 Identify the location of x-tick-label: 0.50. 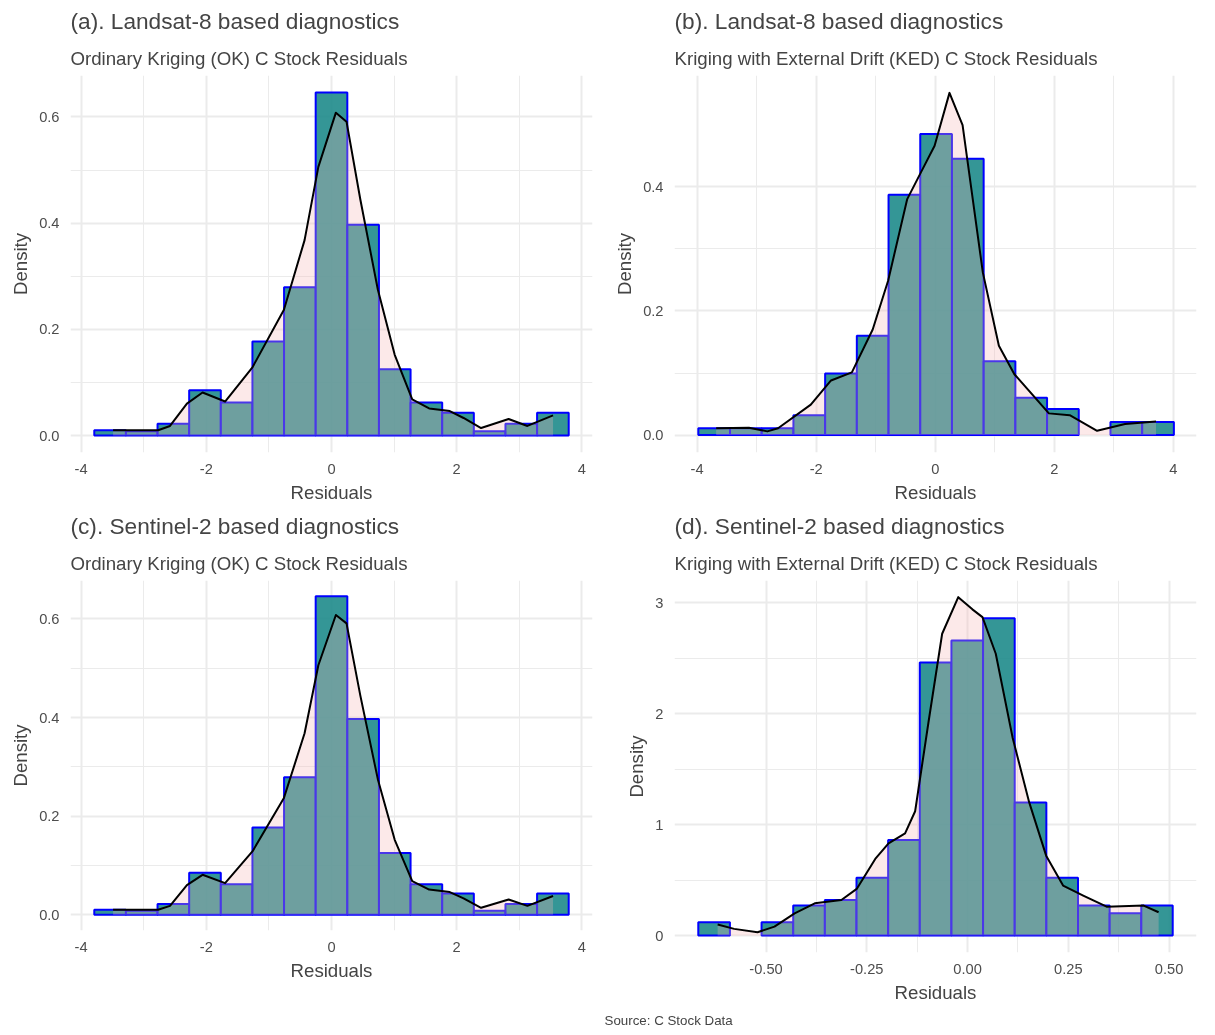
(1169, 968).